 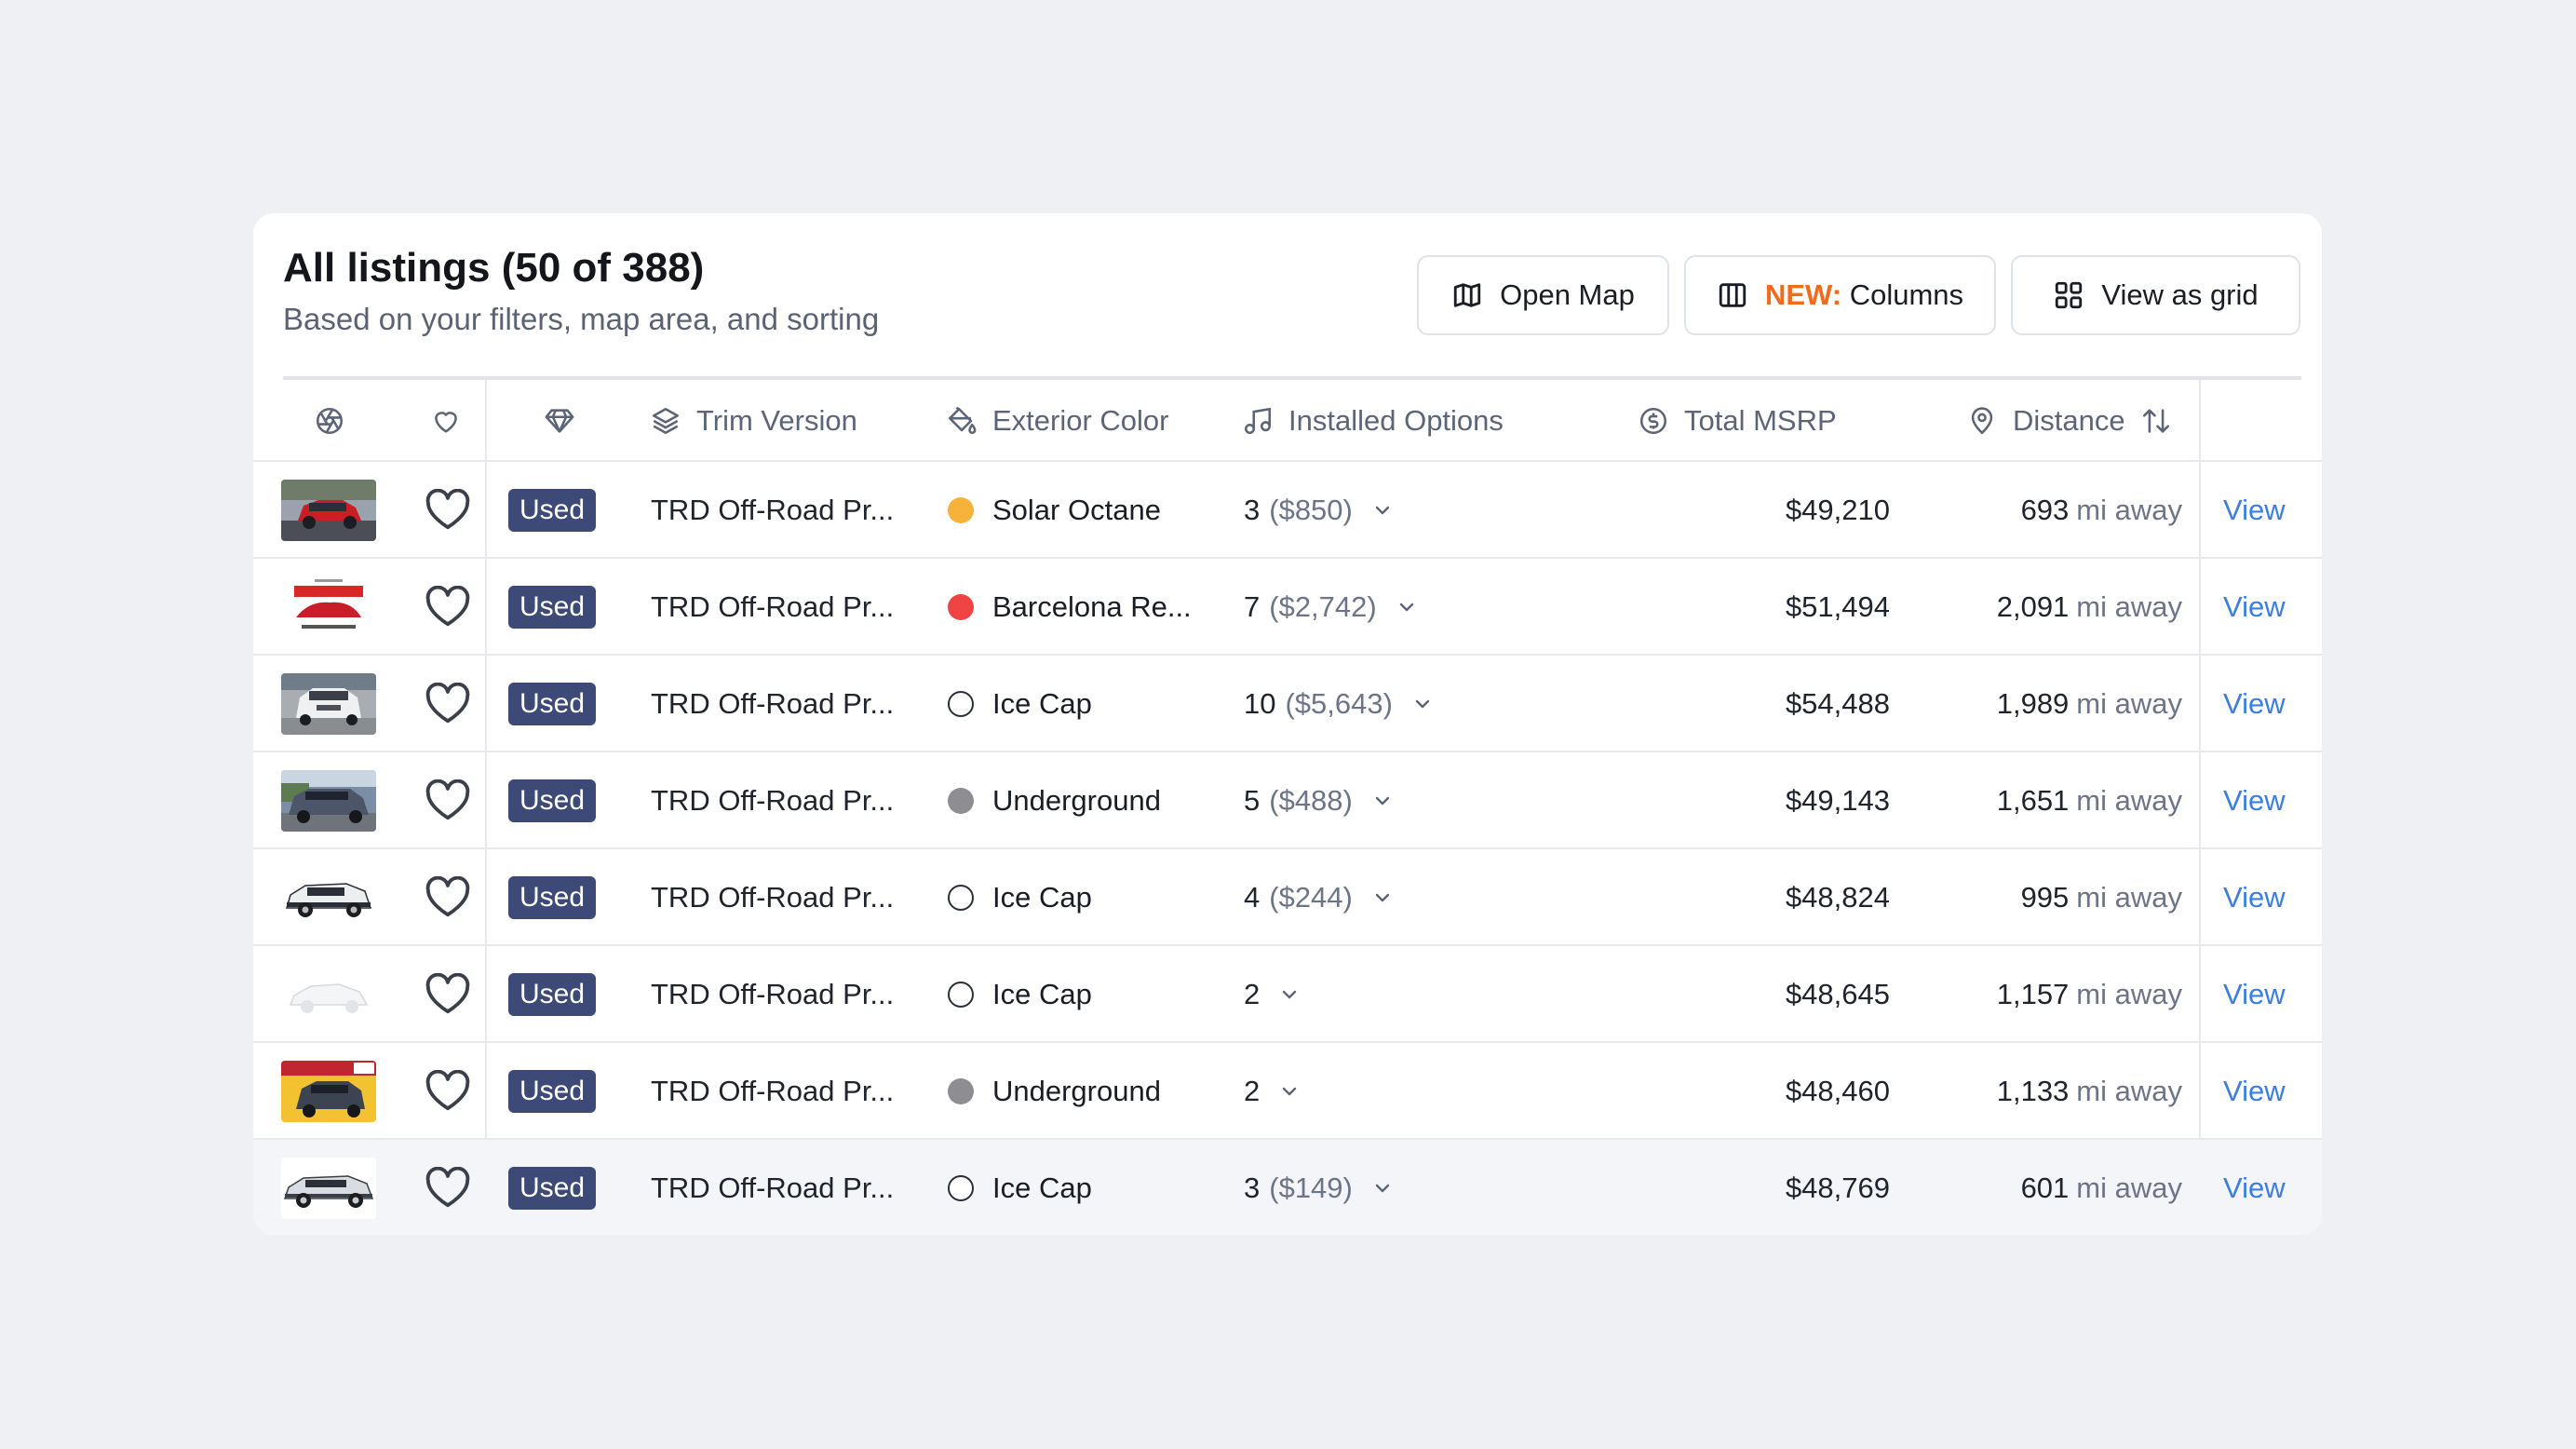 What do you see at coordinates (1319, 510) in the screenshot?
I see `options-dropdown: 3 ($850)` at bounding box center [1319, 510].